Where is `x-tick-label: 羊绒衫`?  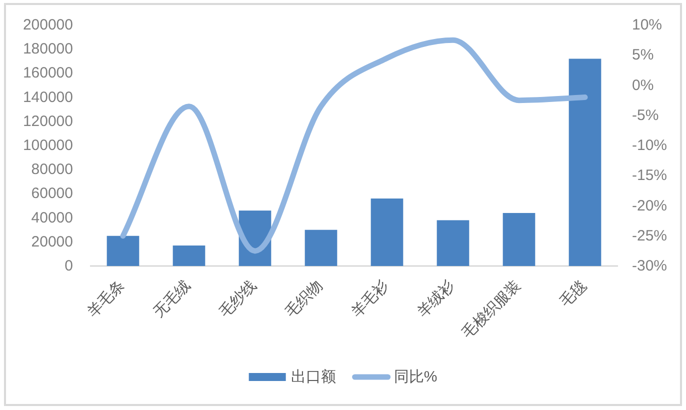 x-tick-label: 羊绒衫 is located at coordinates (436, 298).